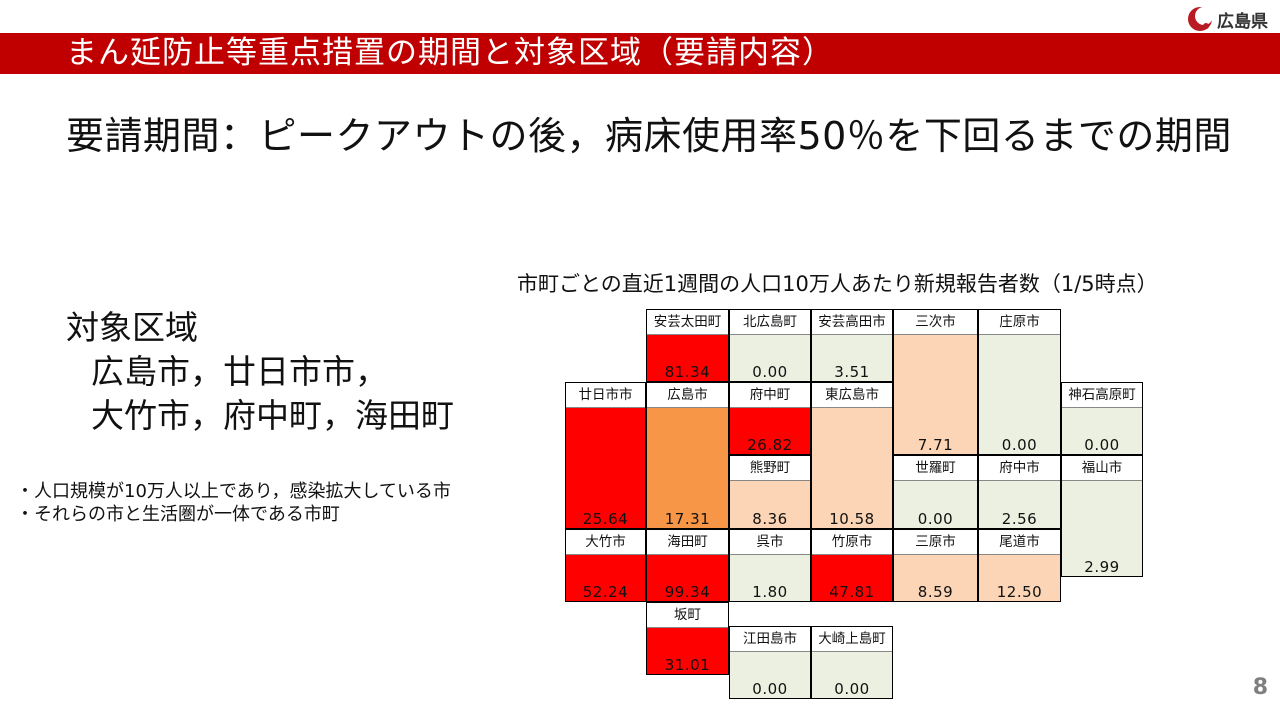 Image resolution: width=1280 pixels, height=720 pixels. I want to click on cell-name: 大崎上島町, so click(852, 639).